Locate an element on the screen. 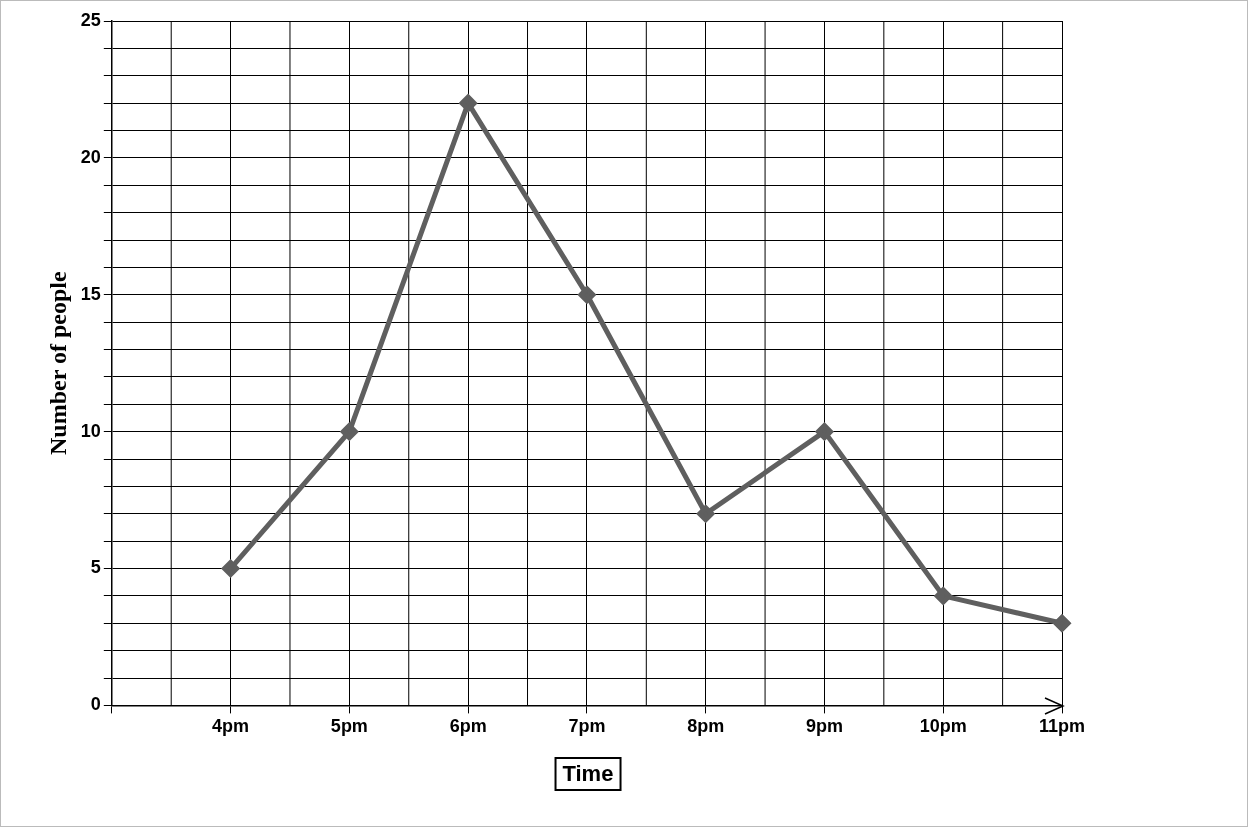 The image size is (1248, 827). x-tick-label: 4pm is located at coordinates (231, 726).